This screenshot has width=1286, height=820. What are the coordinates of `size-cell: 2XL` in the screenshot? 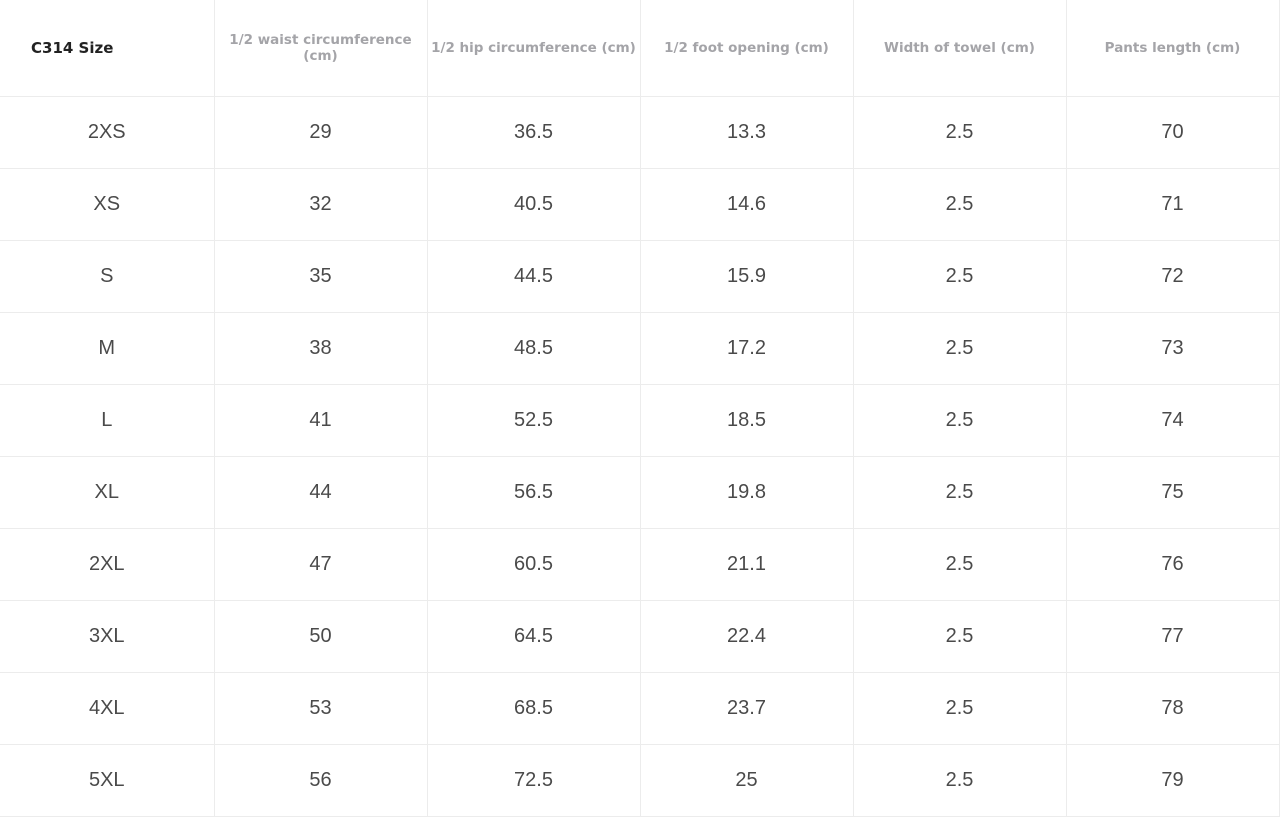 It's located at (107, 564).